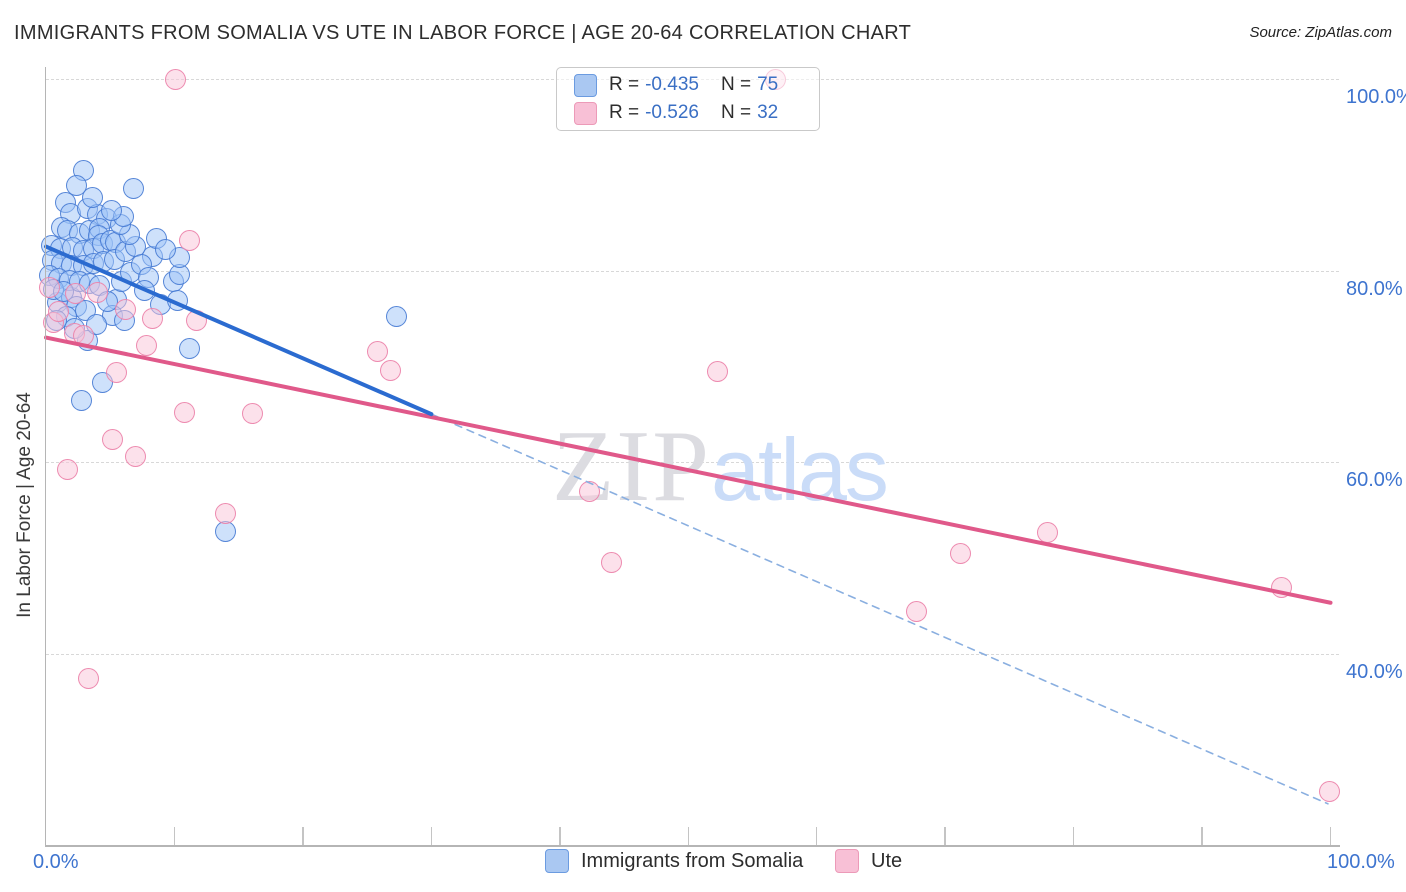  Describe the element at coordinates (1374, 480) in the screenshot. I see `y-tick-label: 60.0%` at that location.